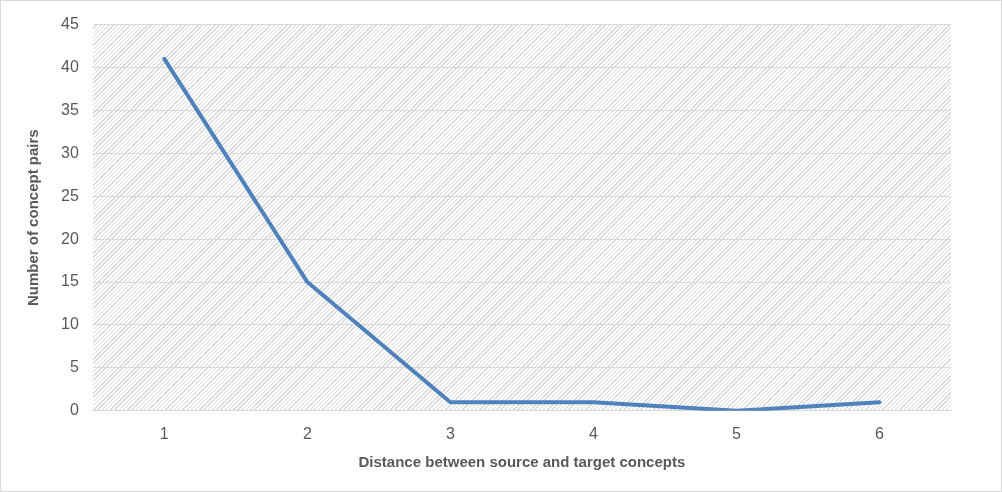 Image resolution: width=1002 pixels, height=492 pixels. Describe the element at coordinates (450, 433) in the screenshot. I see `x-tick-label: 3` at that location.